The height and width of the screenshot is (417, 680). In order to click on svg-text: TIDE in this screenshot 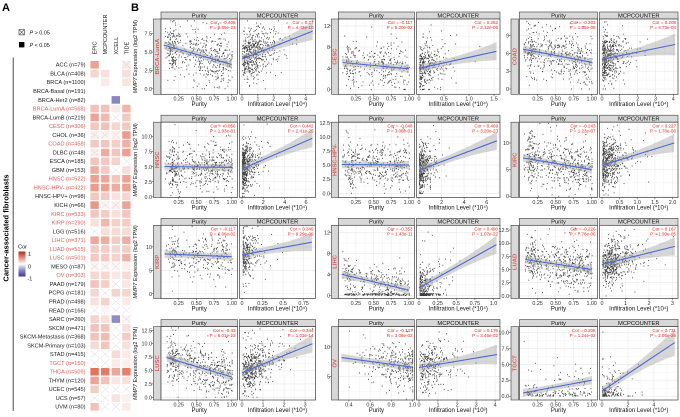, I will do `click(127, 47)`.